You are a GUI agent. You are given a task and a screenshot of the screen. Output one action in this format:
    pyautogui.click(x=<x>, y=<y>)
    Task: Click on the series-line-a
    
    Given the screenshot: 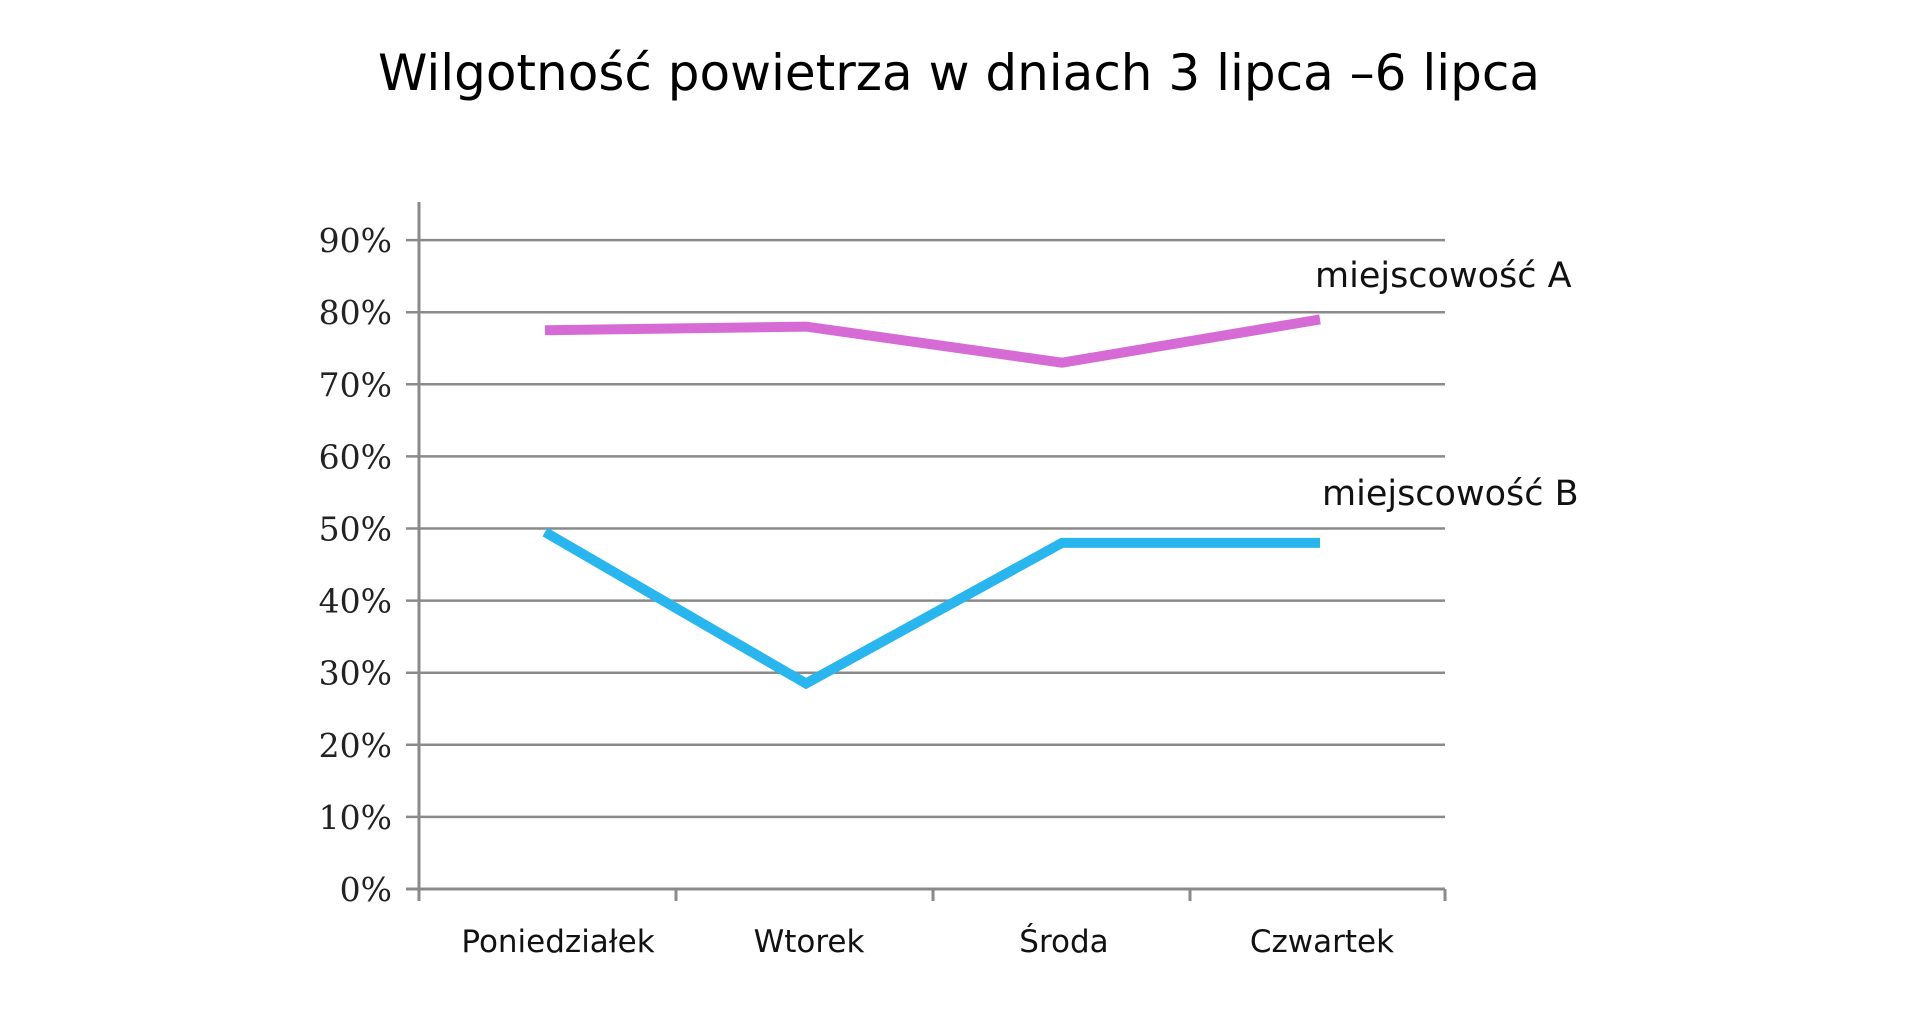 What is the action you would take?
    pyautogui.click(x=932, y=341)
    